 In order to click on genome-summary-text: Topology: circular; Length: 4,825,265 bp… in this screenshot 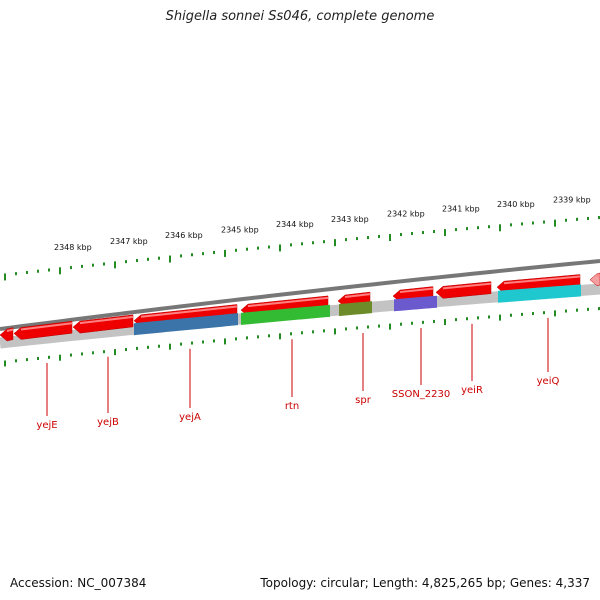, I will do `click(425, 583)`.